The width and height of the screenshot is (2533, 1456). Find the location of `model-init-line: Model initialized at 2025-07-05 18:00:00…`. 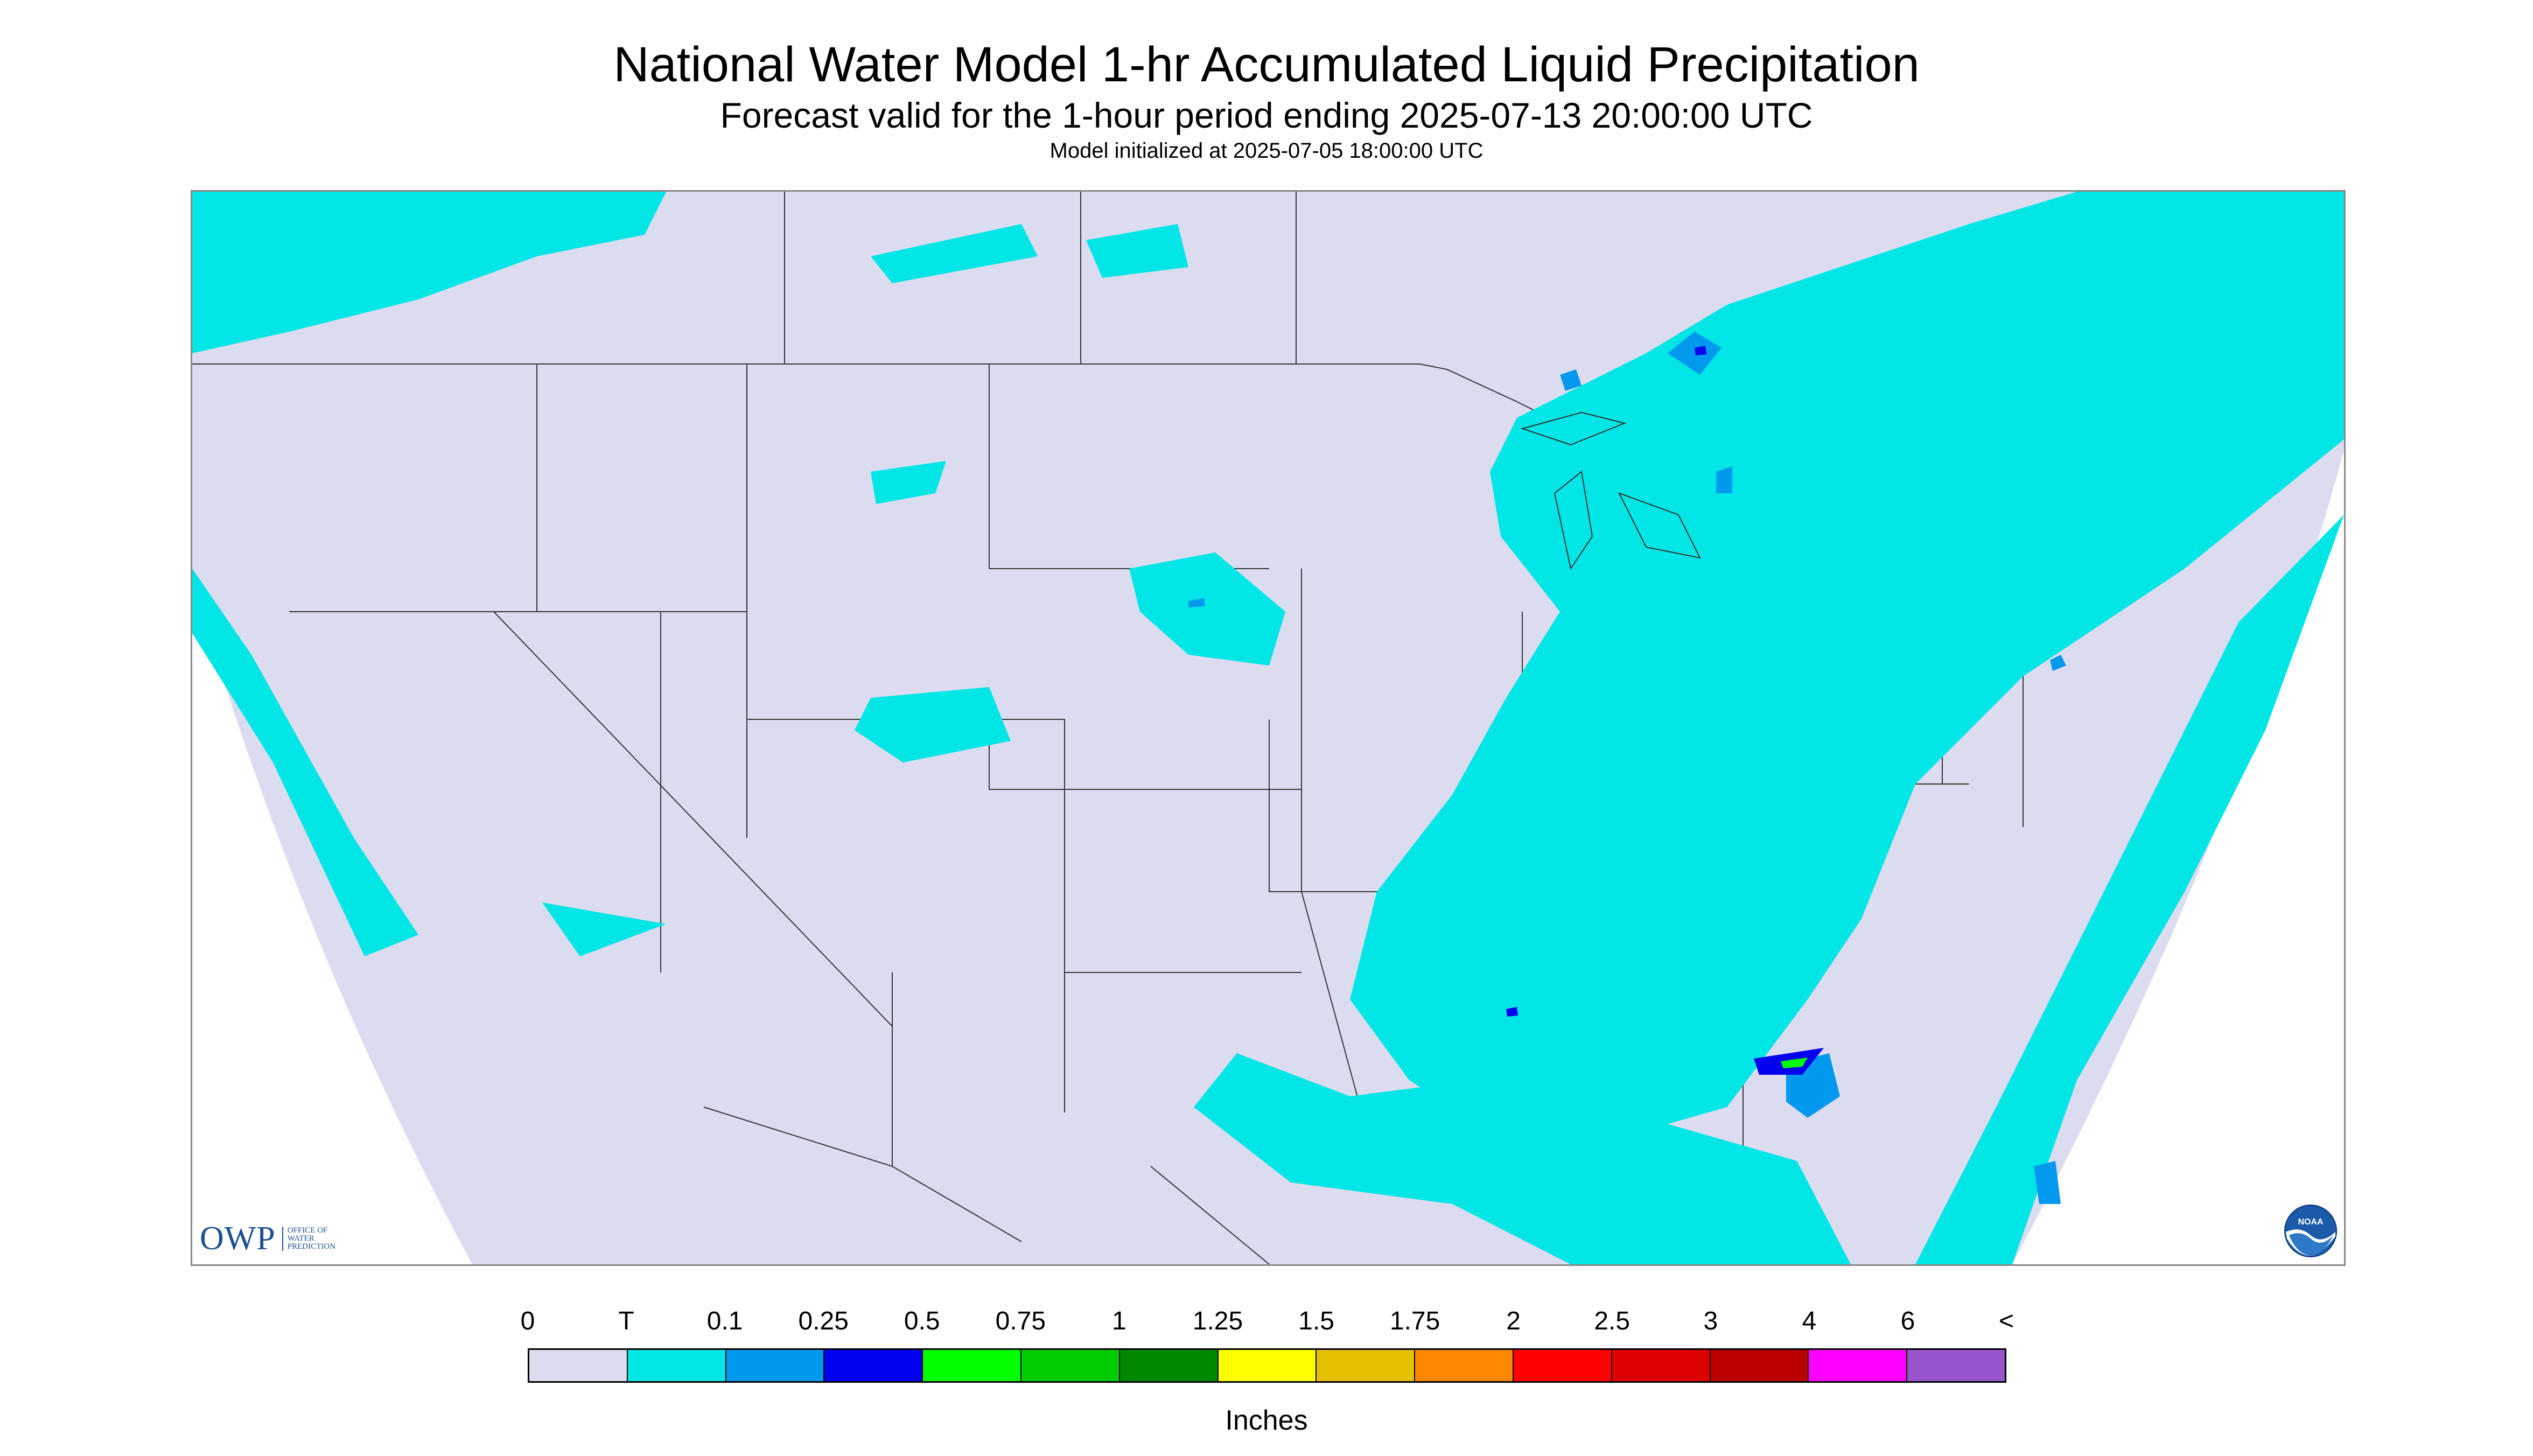

model-init-line: Model initialized at 2025-07-05 18:00:00… is located at coordinates (1266, 151).